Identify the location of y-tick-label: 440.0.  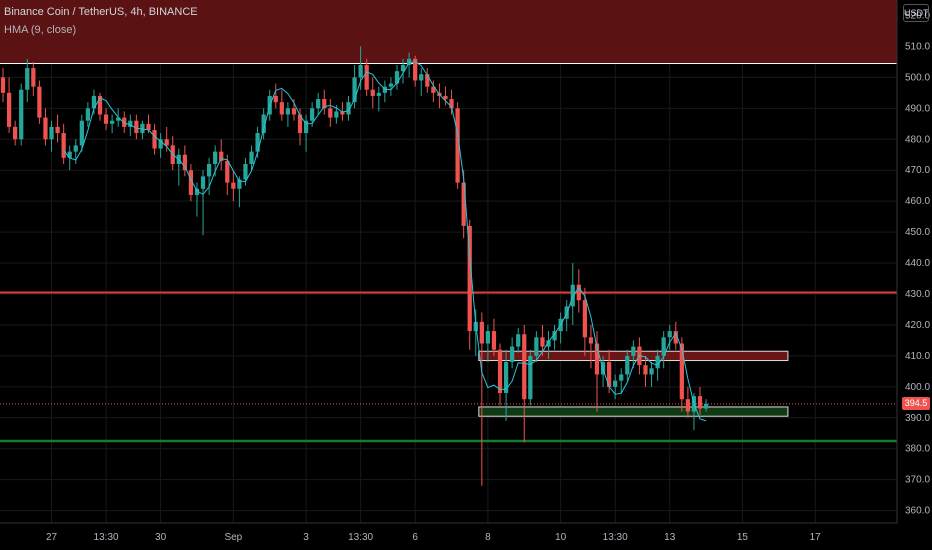
(917, 263).